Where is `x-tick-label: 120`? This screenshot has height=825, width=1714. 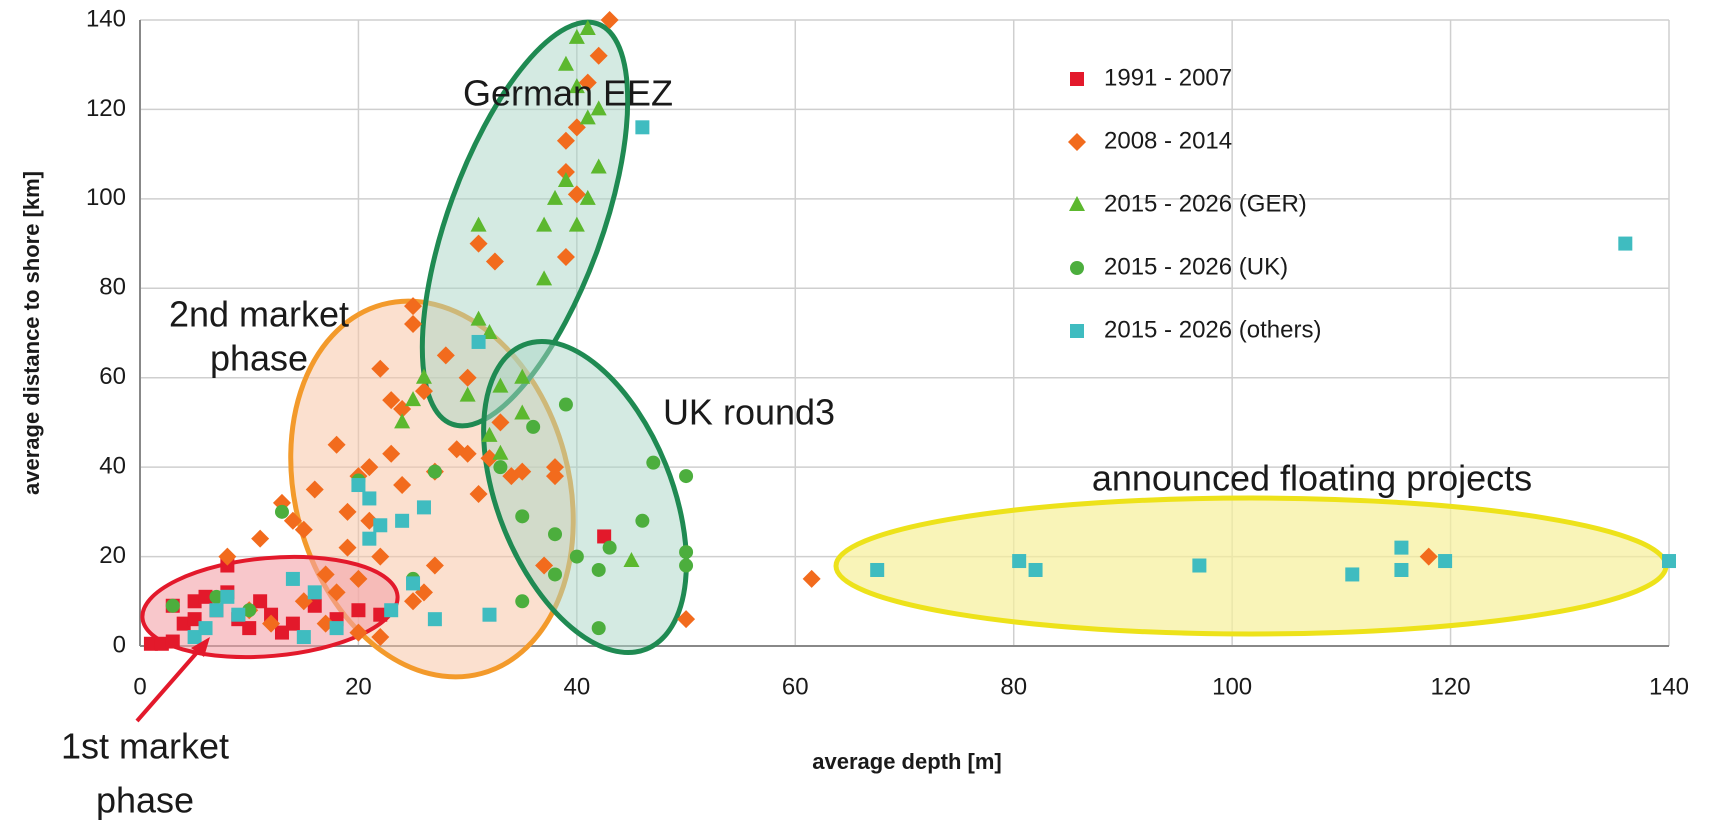
x-tick-label: 120 is located at coordinates (1451, 686).